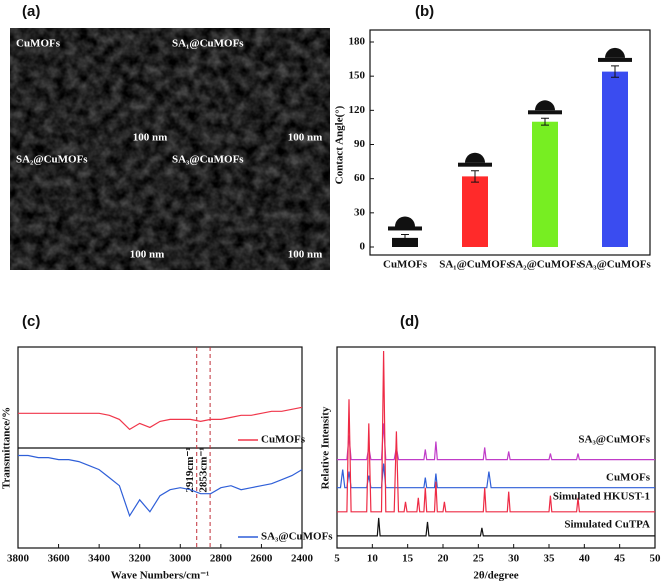  What do you see at coordinates (514, 559) in the screenshot?
I see `x-tick-label: 30` at bounding box center [514, 559].